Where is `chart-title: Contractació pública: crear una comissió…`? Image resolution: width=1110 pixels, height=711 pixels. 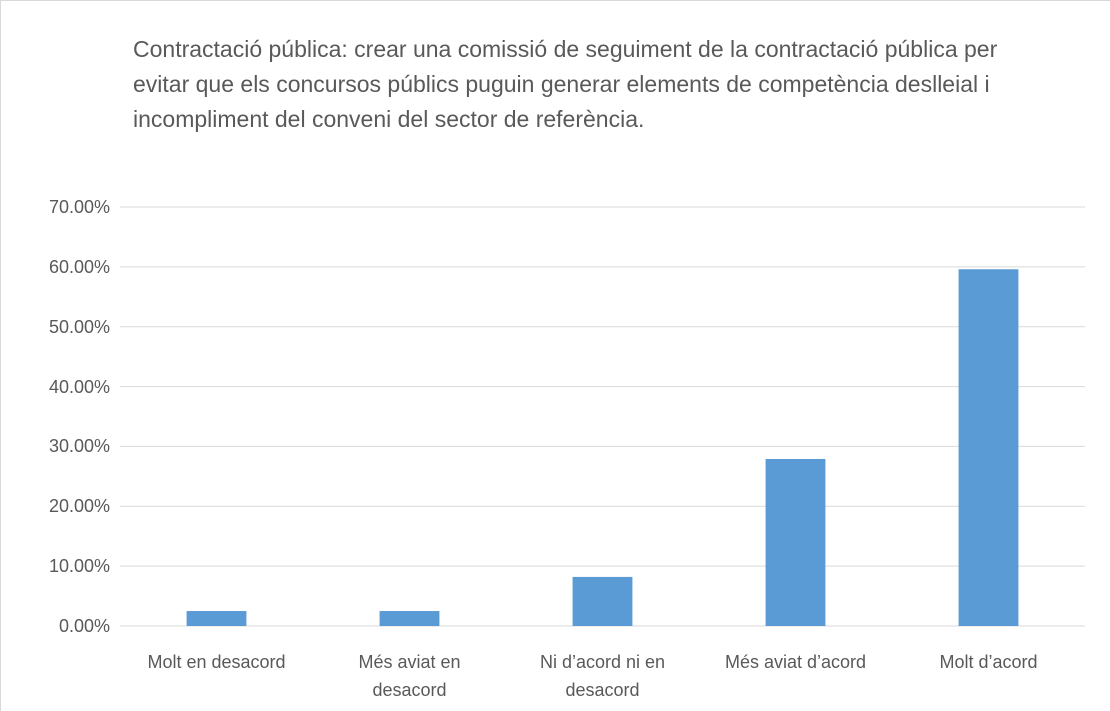 chart-title: Contractació pública: crear una comissió… is located at coordinates (565, 84).